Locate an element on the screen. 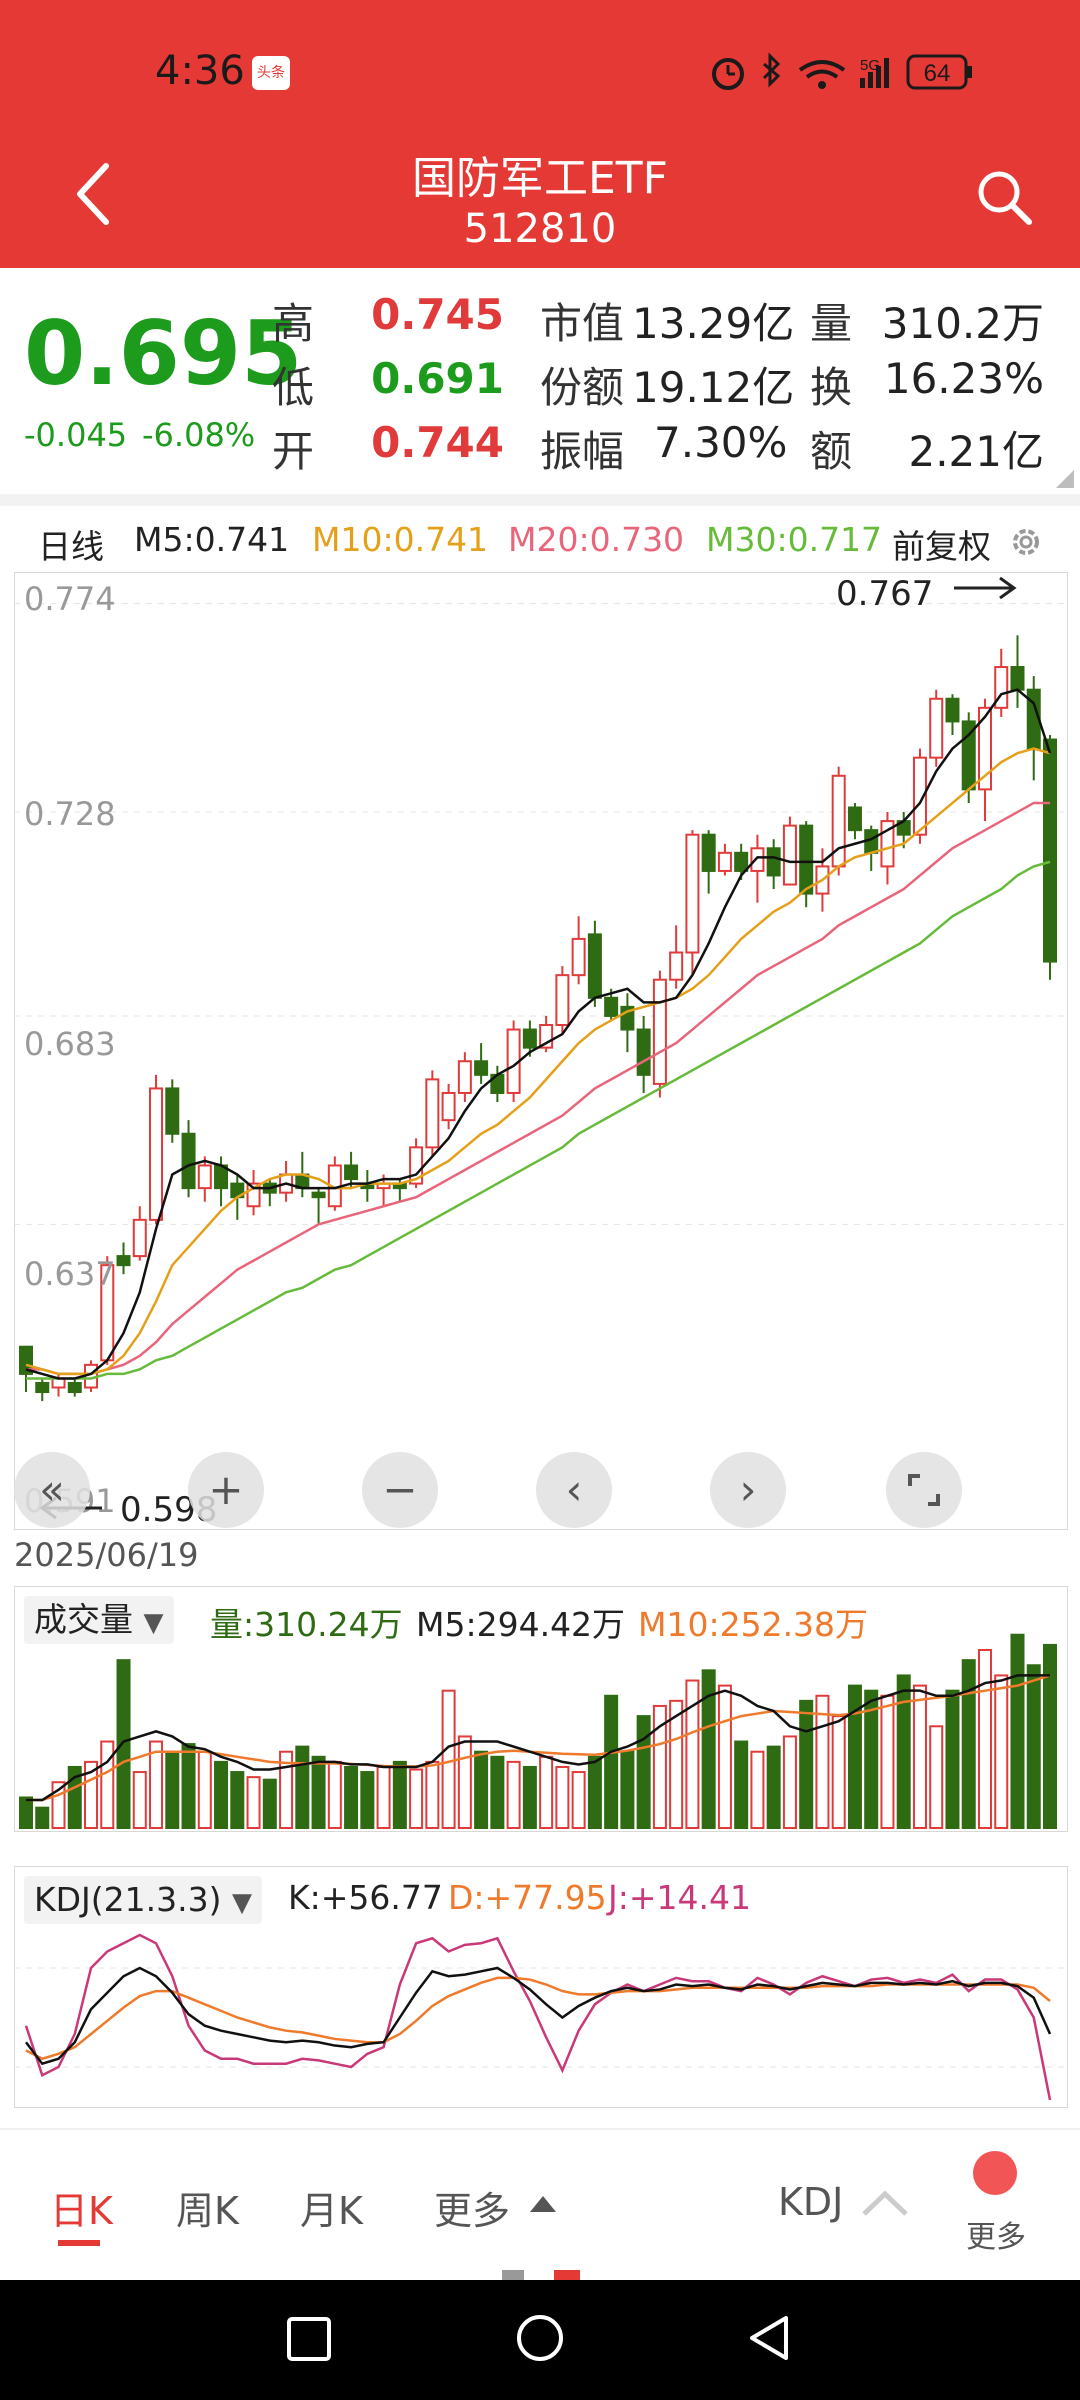 Image resolution: width=1080 pixels, height=2400 pixels. volume-ma10-line is located at coordinates (538, 1738).